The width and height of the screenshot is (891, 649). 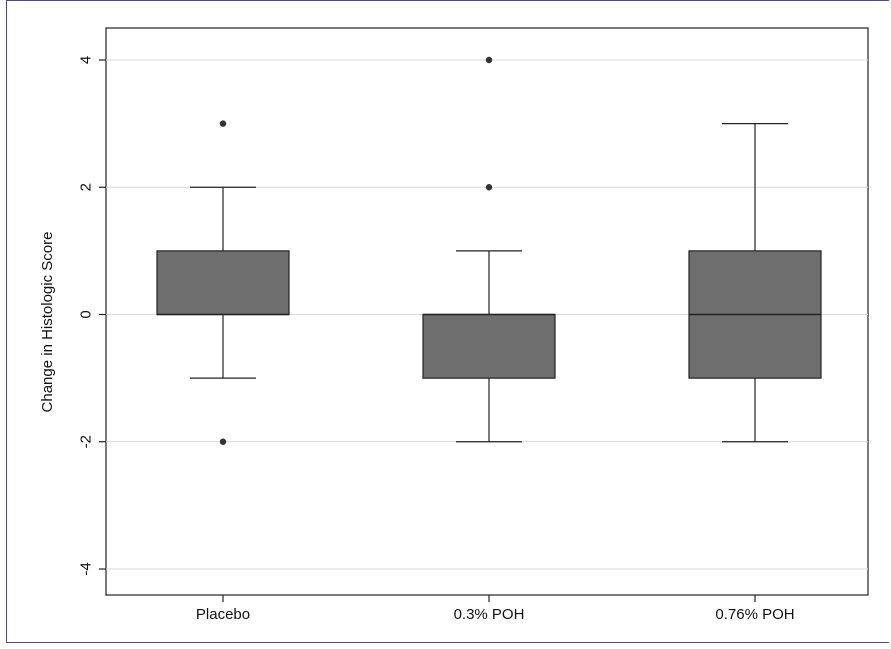 I want to click on y-tick-label: 2, so click(x=85, y=187).